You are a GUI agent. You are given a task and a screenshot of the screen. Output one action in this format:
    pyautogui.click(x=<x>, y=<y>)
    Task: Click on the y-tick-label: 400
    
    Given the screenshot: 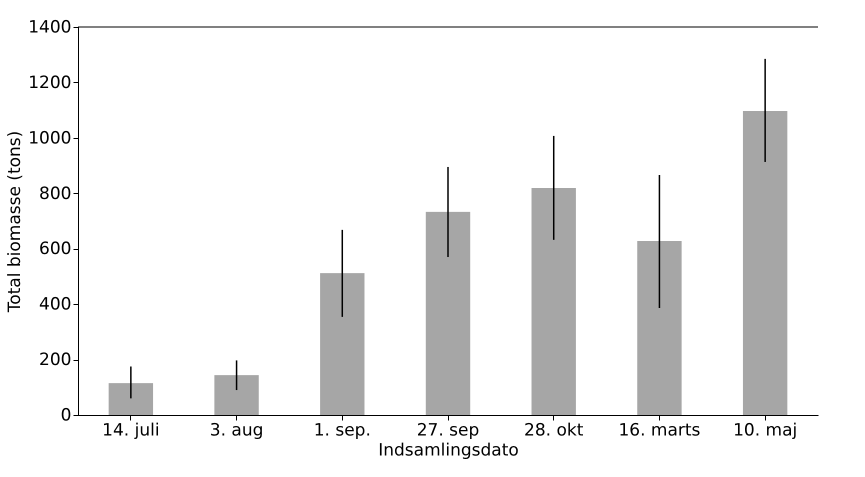 What is the action you would take?
    pyautogui.click(x=55, y=304)
    